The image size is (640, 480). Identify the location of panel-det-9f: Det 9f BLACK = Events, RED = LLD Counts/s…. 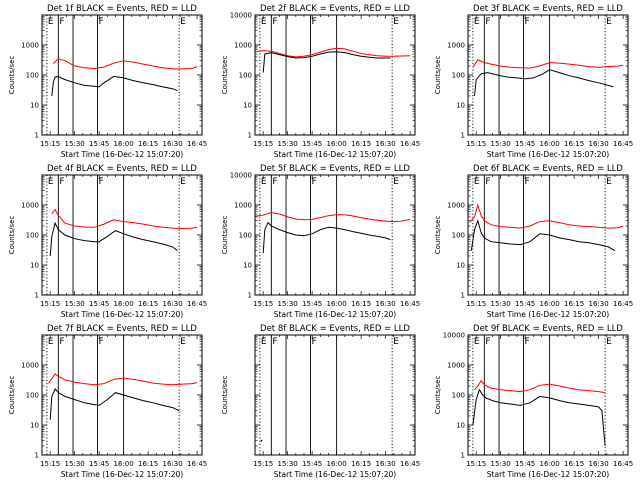
(533, 401).